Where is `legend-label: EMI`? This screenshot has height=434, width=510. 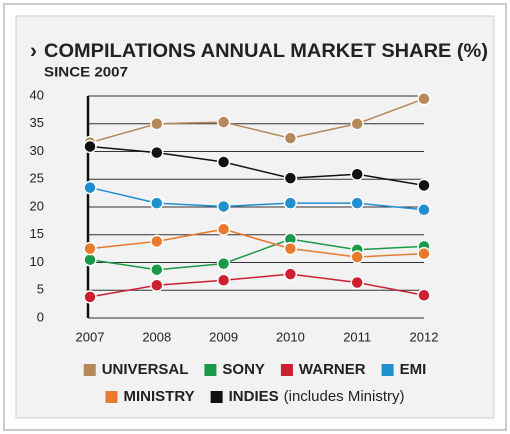
legend-label: EMI is located at coordinates (413, 369).